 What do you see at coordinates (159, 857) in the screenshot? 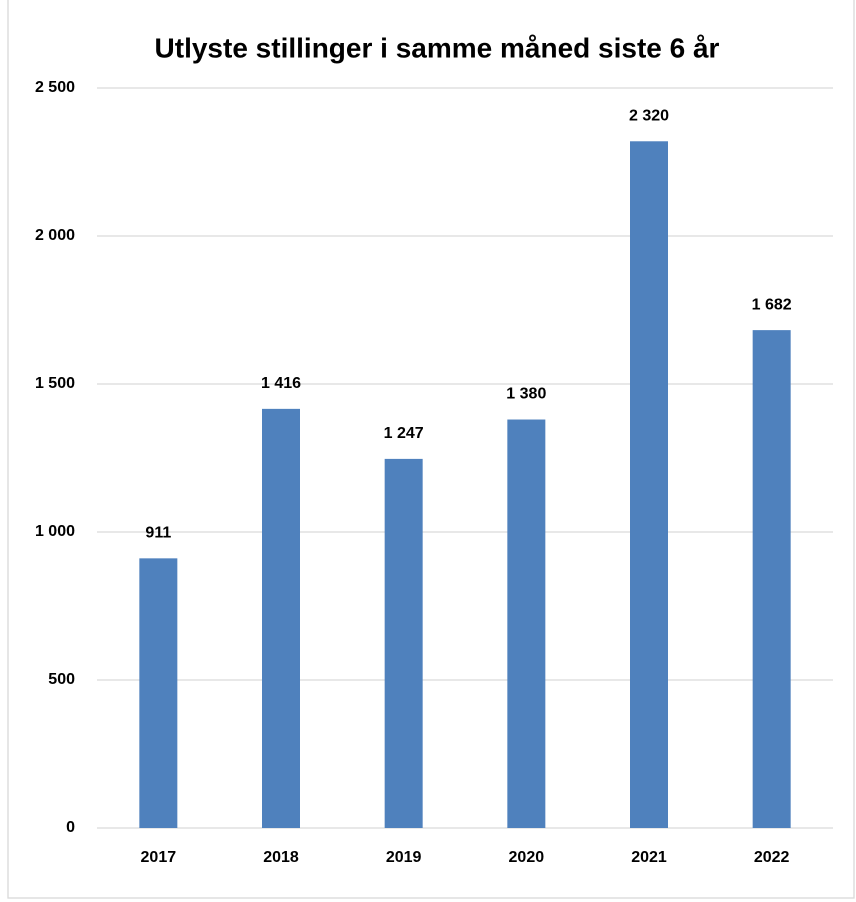
I see `x-tick-label: 2017` at bounding box center [159, 857].